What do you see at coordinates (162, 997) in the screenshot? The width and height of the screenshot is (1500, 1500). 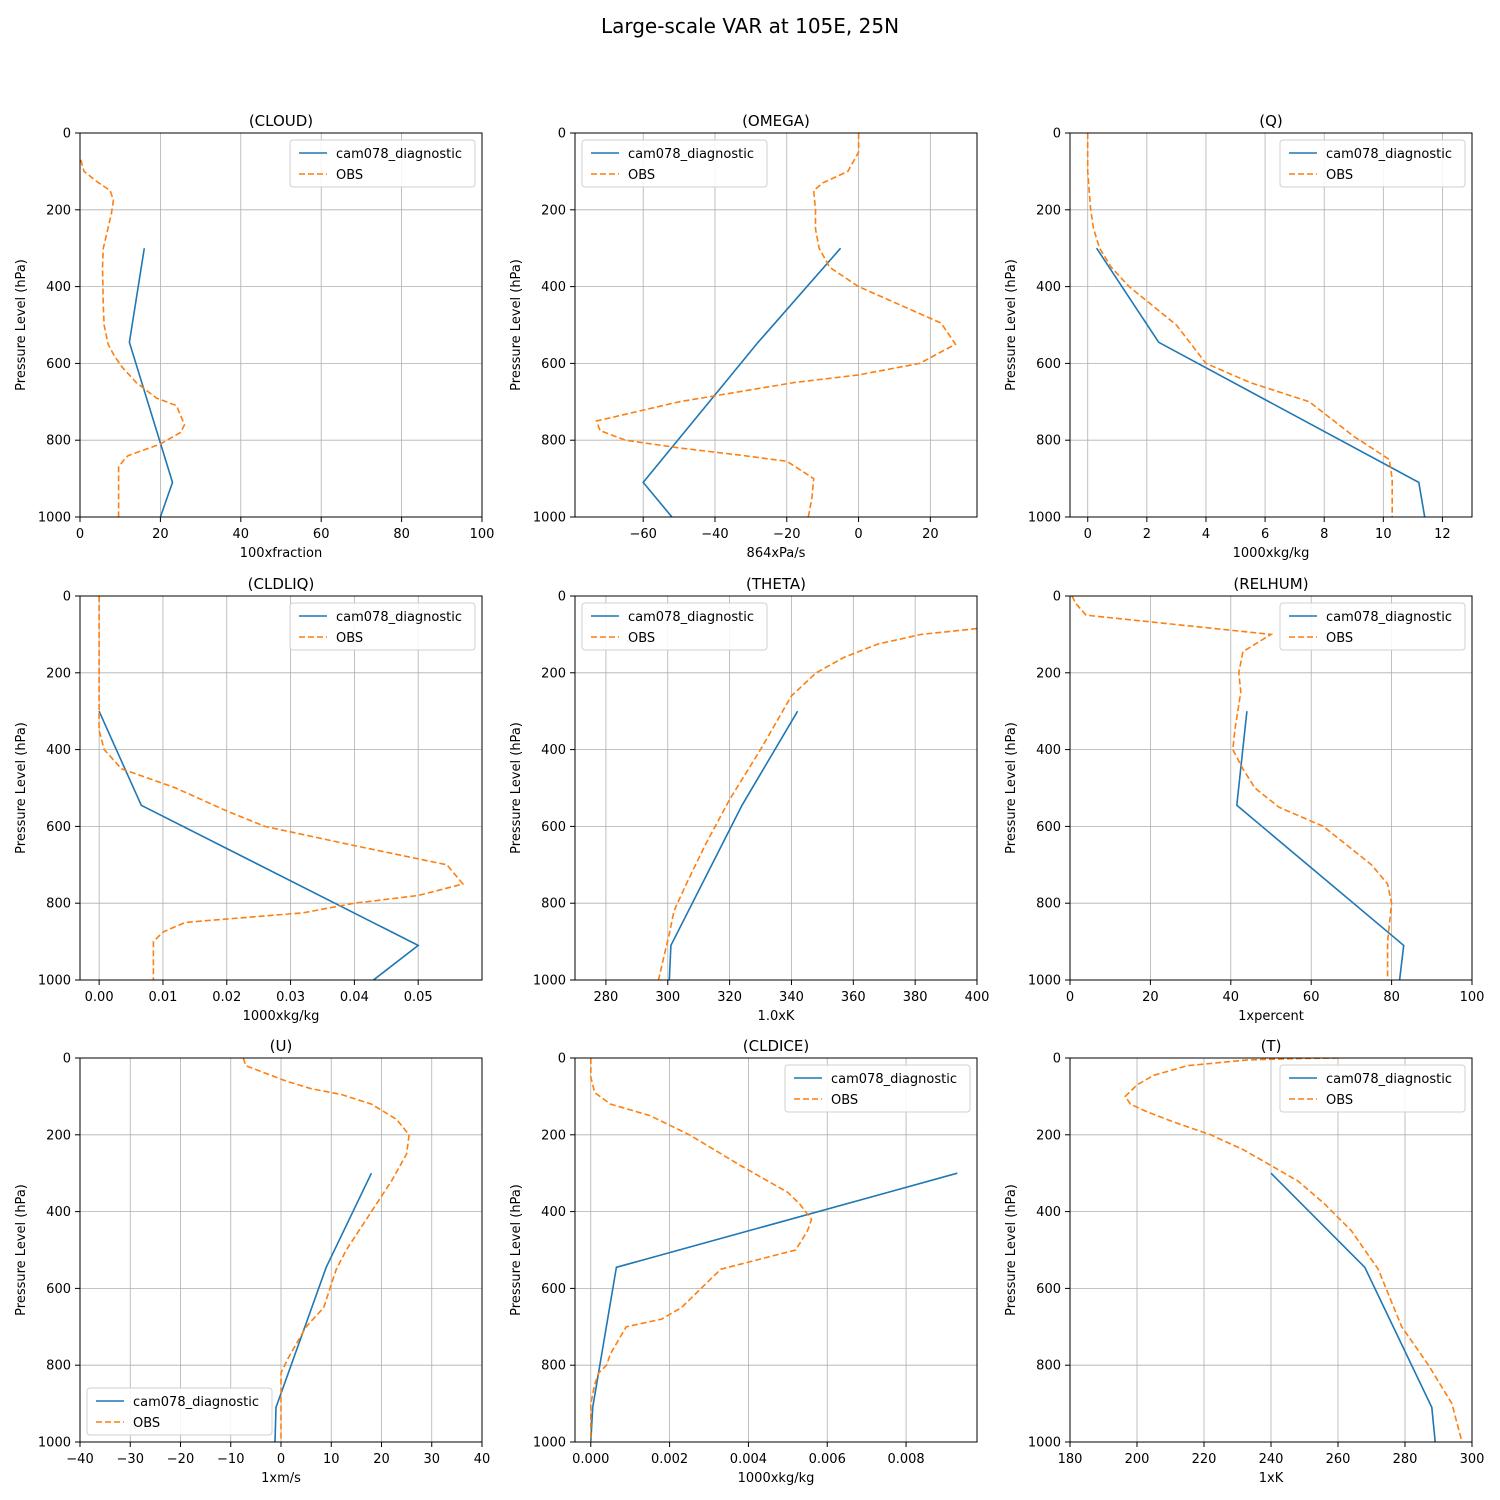 I see `x-tick-label: 0.01` at bounding box center [162, 997].